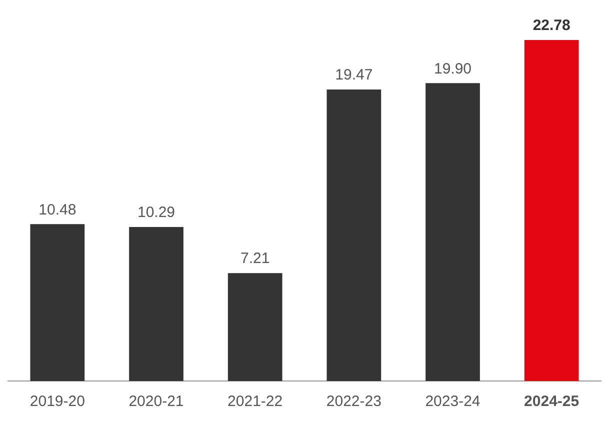  What do you see at coordinates (255, 259) in the screenshot?
I see `data-label: 7.21` at bounding box center [255, 259].